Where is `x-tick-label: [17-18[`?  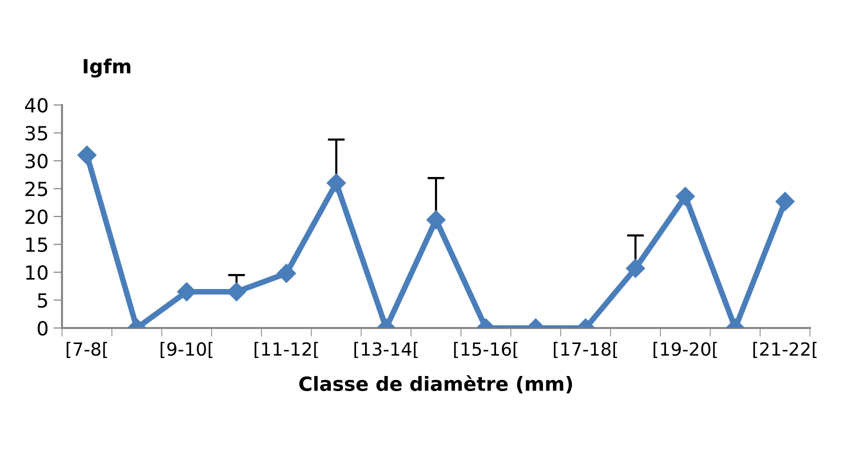 x-tick-label: [17-18[ is located at coordinates (586, 350).